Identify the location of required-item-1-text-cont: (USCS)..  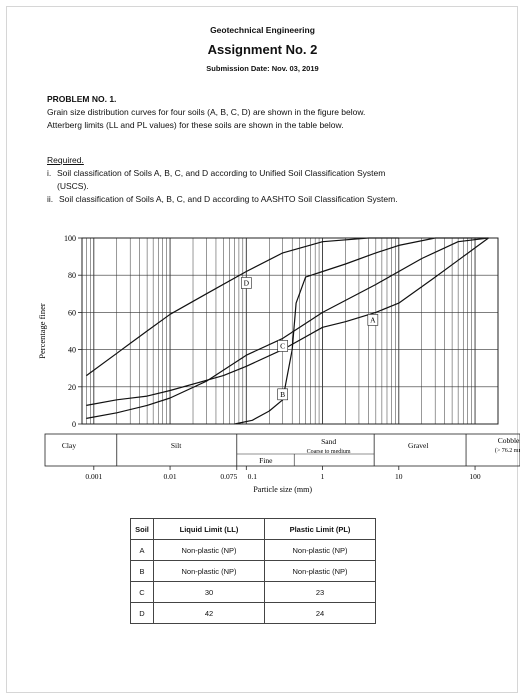
(73, 186).